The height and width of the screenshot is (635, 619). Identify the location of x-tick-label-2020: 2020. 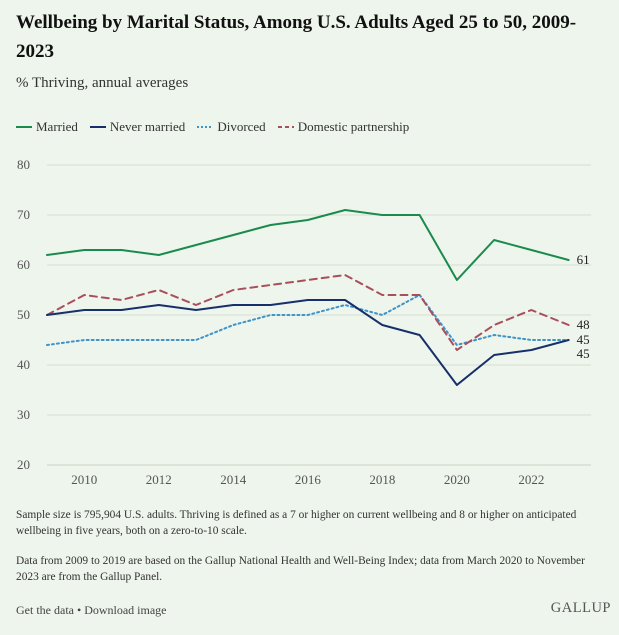
(457, 479).